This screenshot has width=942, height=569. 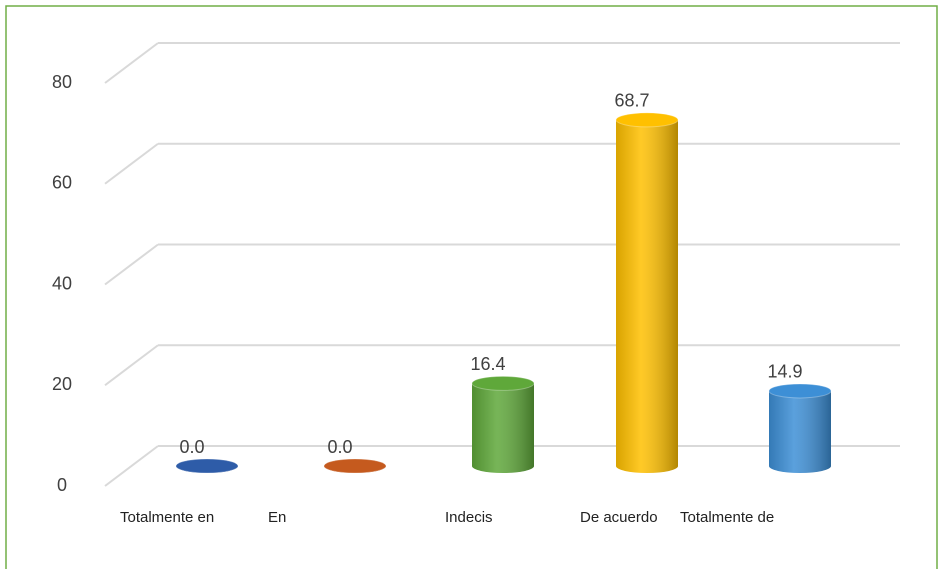 What do you see at coordinates (167, 517) in the screenshot?
I see `x-tick-label: Totalmente en` at bounding box center [167, 517].